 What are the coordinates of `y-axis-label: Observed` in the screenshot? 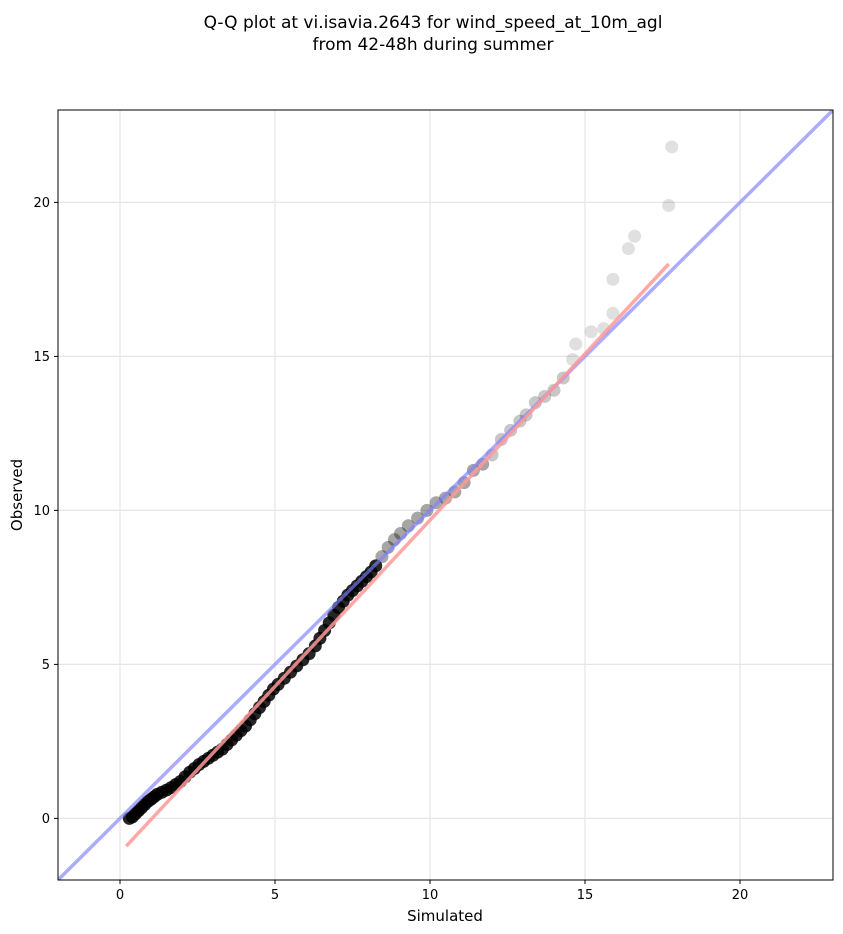 It's located at (17, 495).